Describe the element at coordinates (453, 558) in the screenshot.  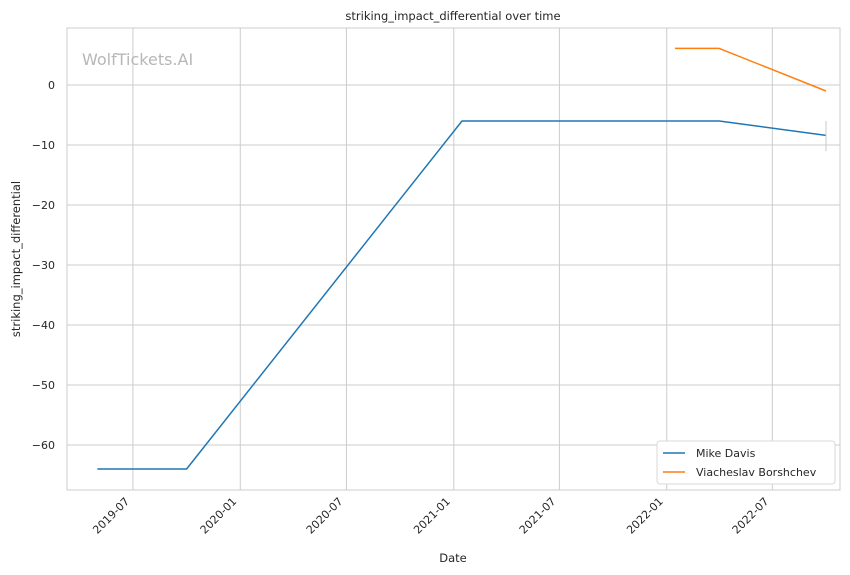
I see `x-axis-title: Date` at that location.